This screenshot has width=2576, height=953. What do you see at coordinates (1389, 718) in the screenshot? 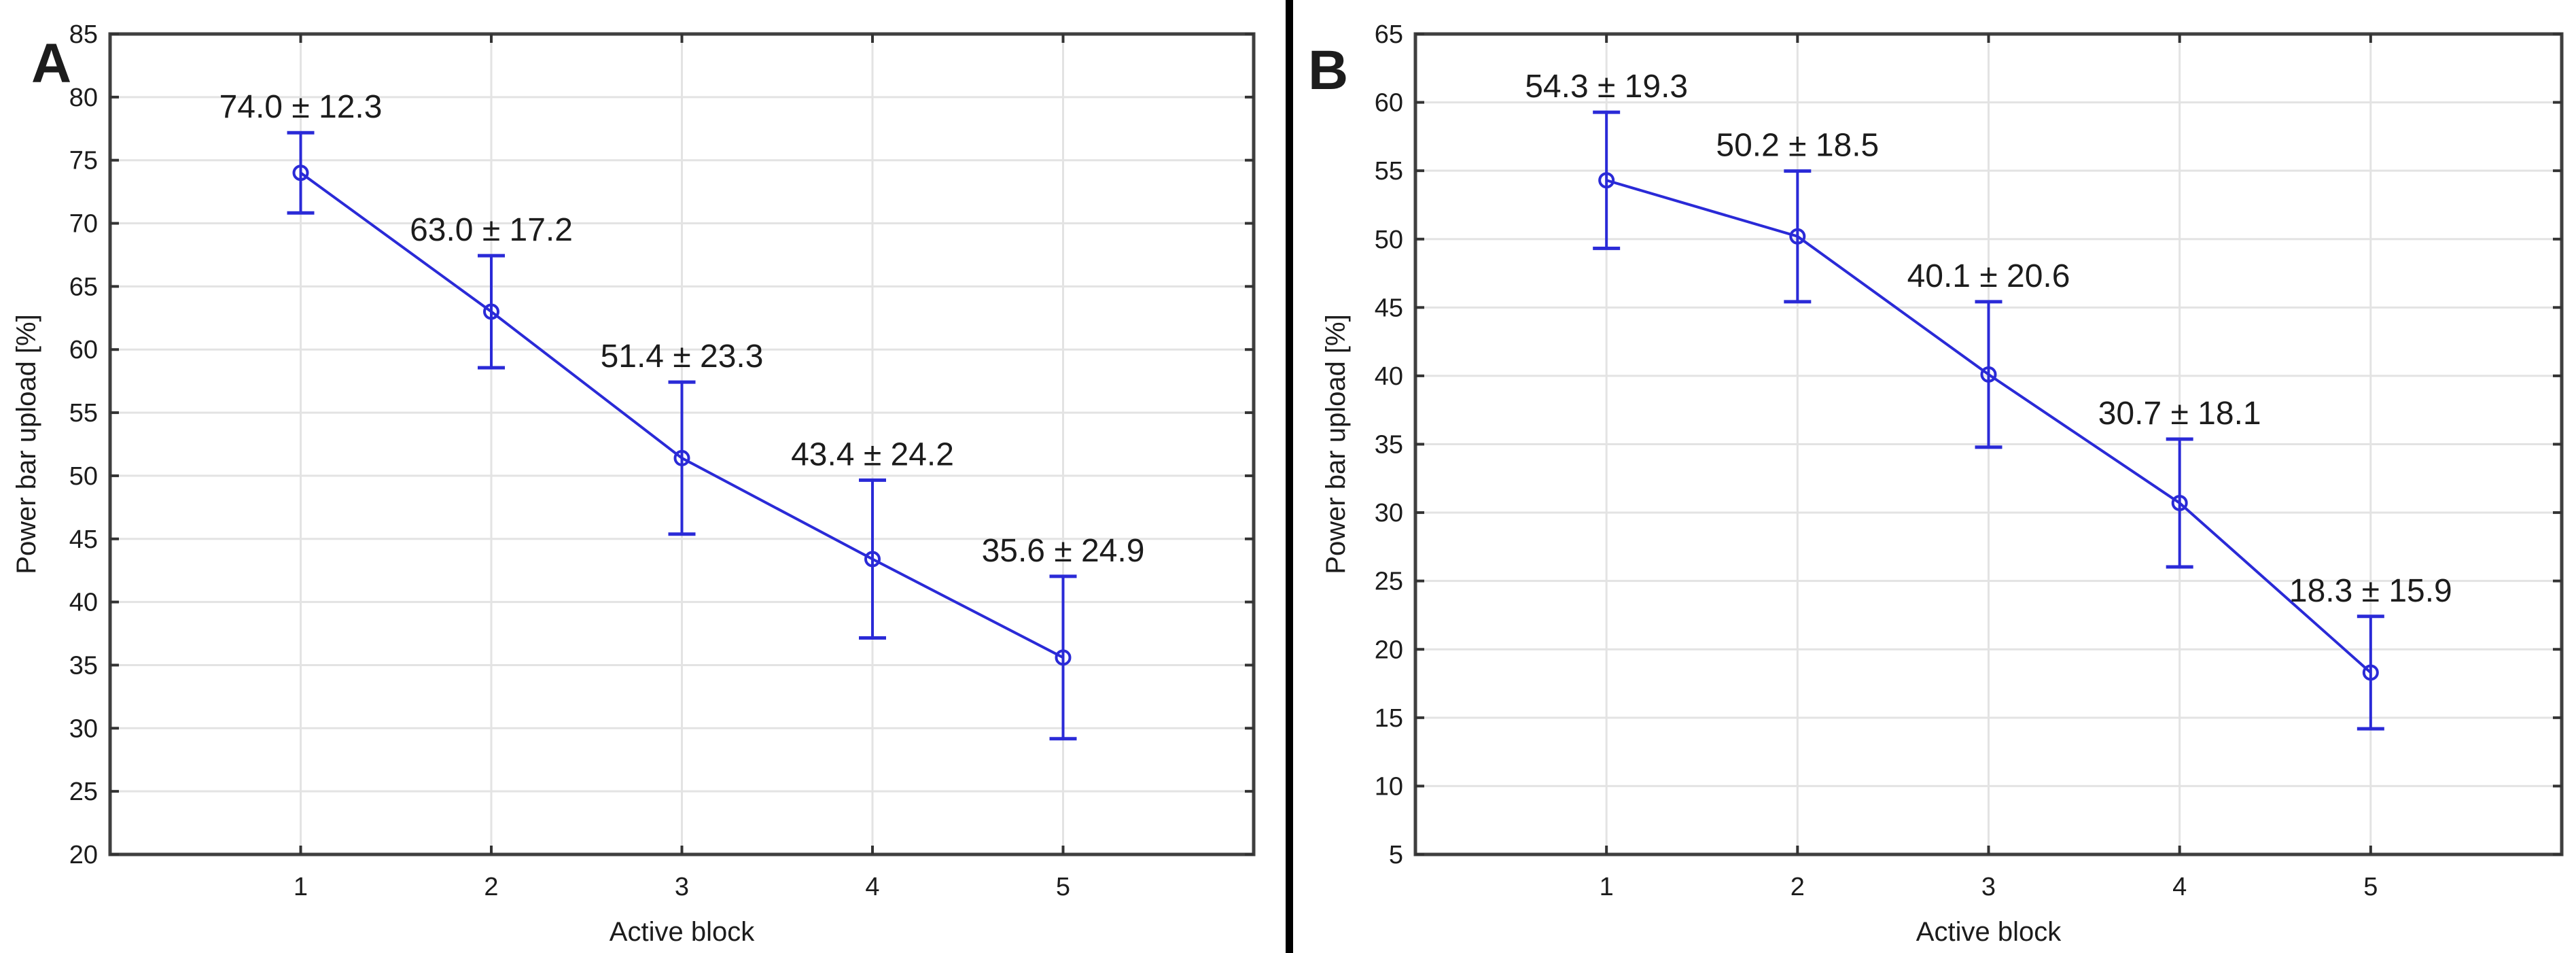
I see `y-tick-label: 15` at bounding box center [1389, 718].